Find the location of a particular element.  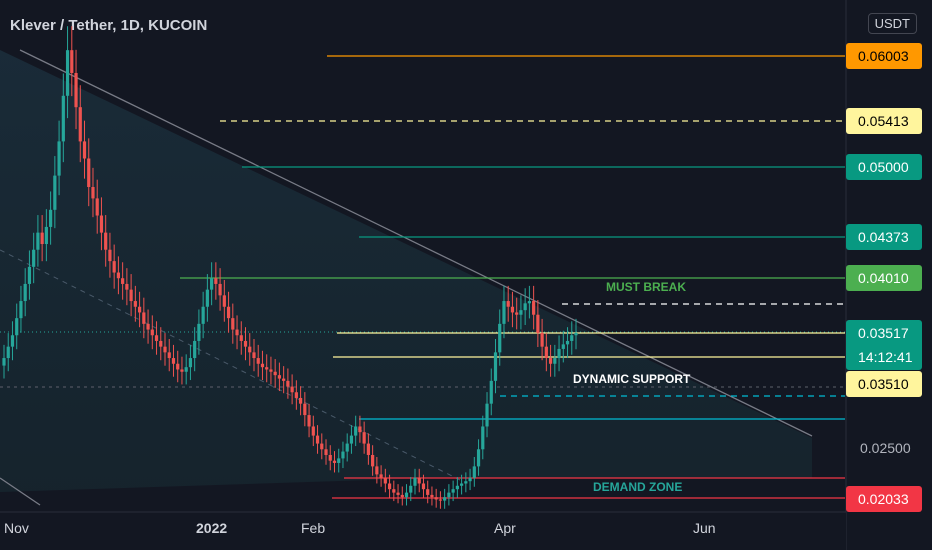

price-label-0.04373: 0.04373 is located at coordinates (884, 237).